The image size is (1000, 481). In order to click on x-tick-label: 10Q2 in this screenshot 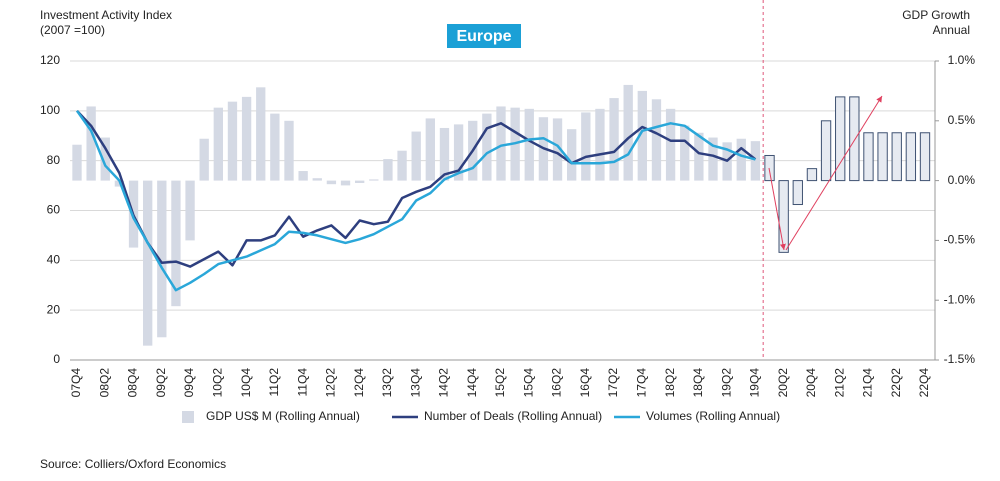, I will do `click(218, 383)`.